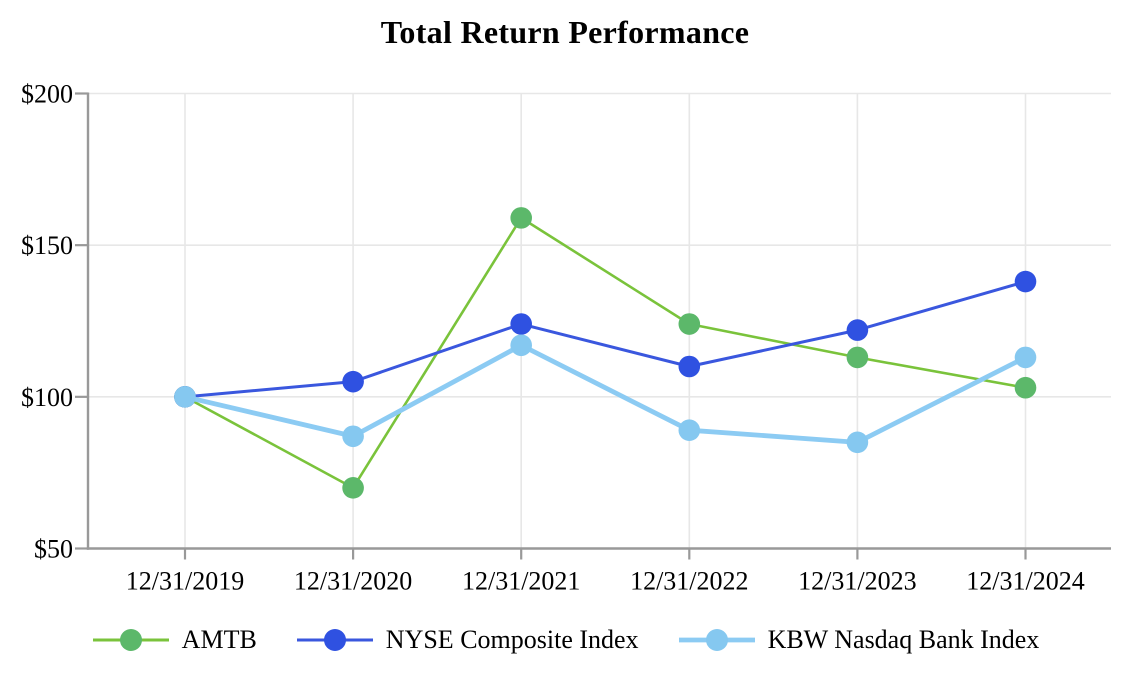 The image size is (1130, 692). Describe the element at coordinates (565, 32) in the screenshot. I see `chart-title: Total Return Performance` at that location.